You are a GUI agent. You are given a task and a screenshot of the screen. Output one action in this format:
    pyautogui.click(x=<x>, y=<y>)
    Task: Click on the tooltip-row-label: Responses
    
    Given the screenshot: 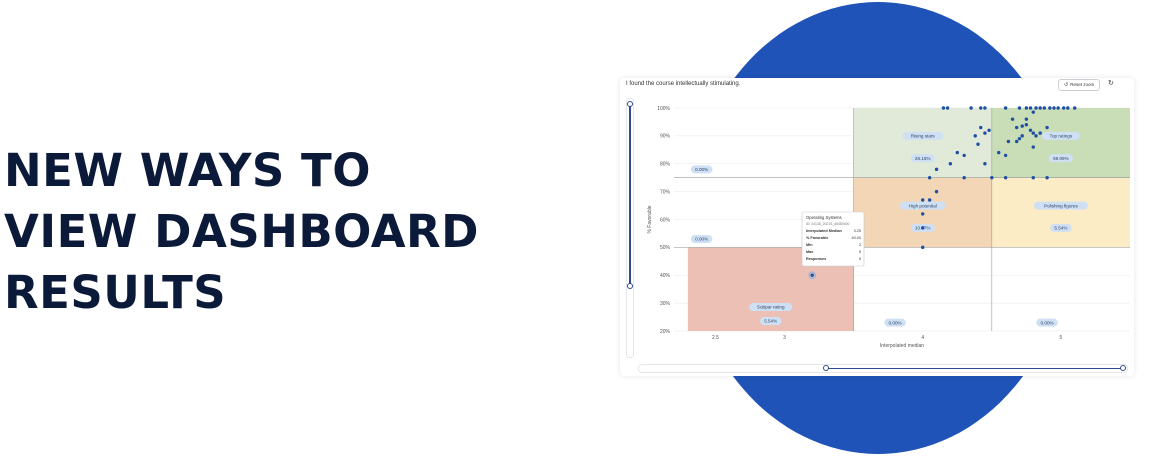 What is the action you would take?
    pyautogui.click(x=816, y=259)
    